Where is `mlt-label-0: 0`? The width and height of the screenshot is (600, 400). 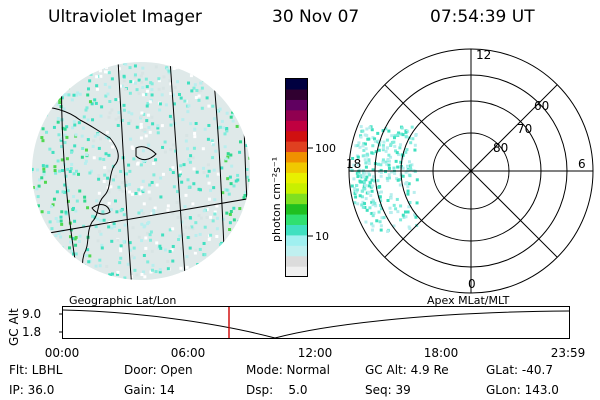
mlt-label-0: 0 is located at coordinates (472, 284).